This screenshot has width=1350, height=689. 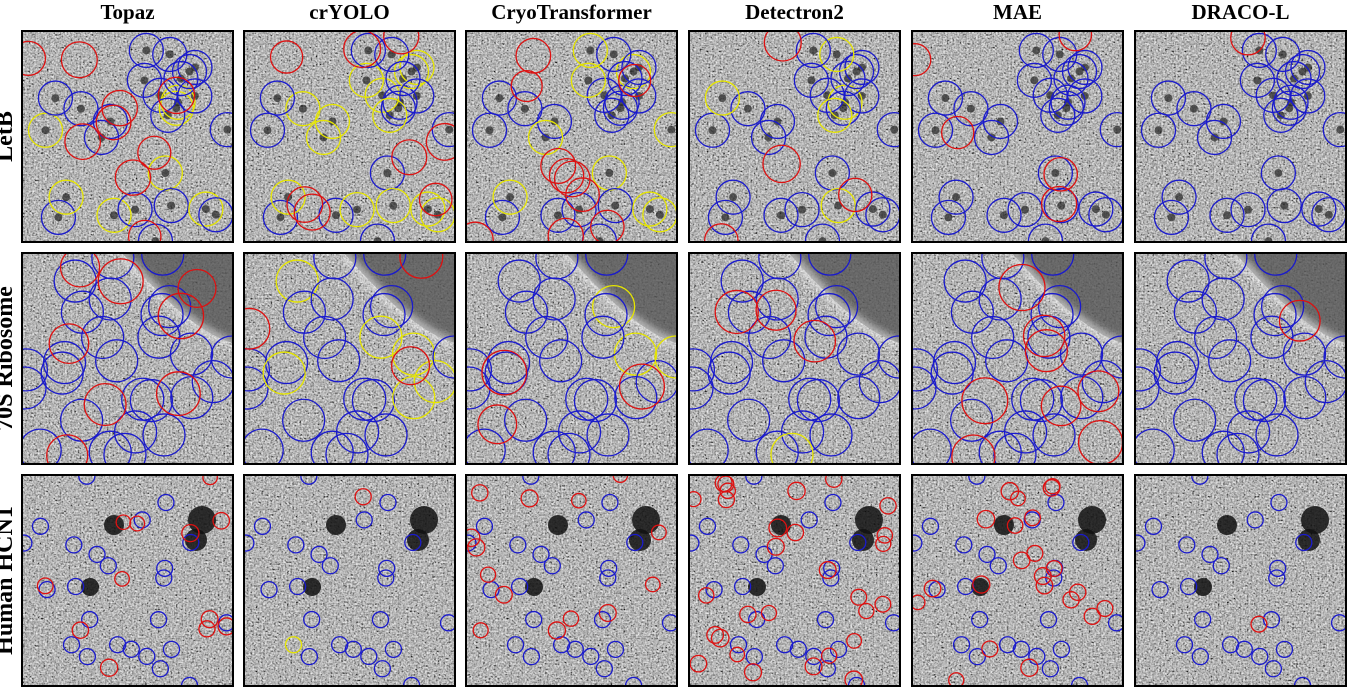 I want to click on row-title: Human HCN1, so click(x=9, y=580).